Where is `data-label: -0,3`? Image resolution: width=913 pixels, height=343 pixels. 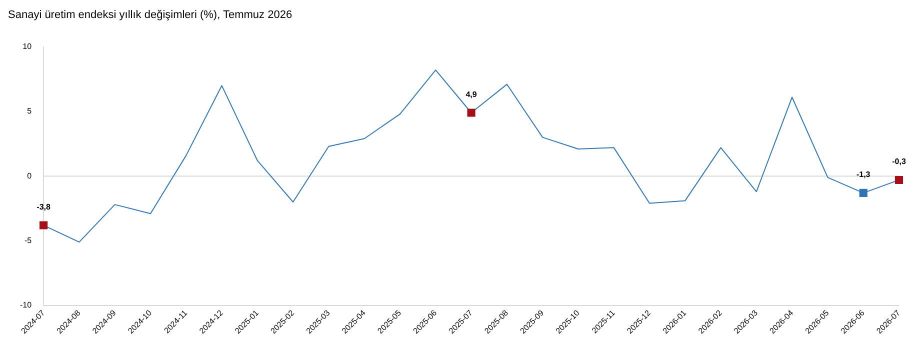
data-label: -0,3 is located at coordinates (899, 161).